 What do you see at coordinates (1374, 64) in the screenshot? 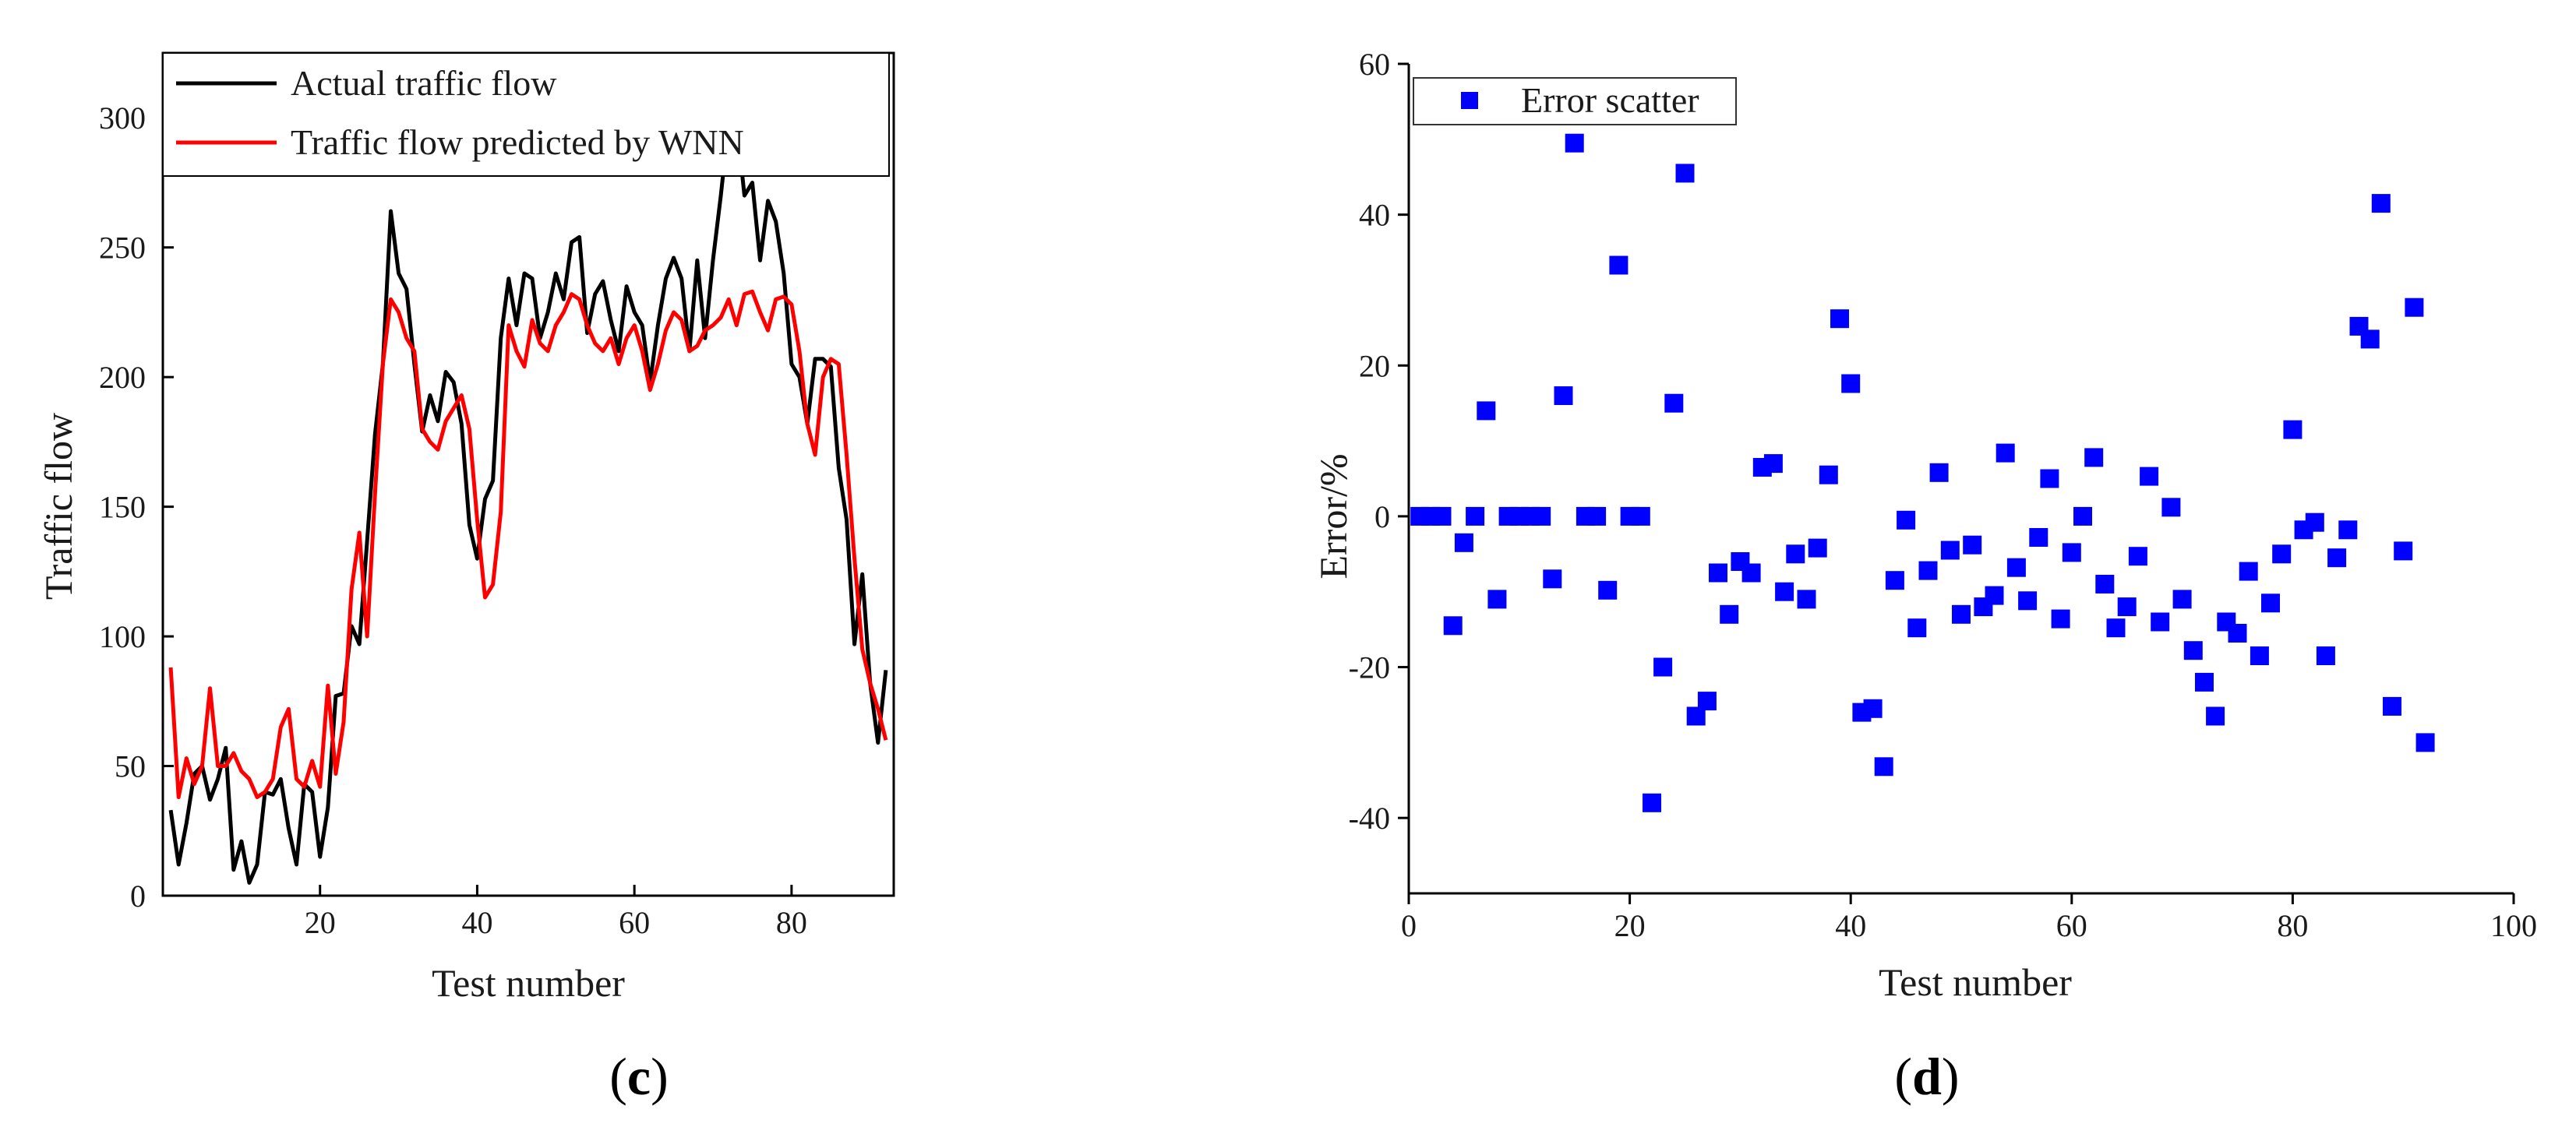
I see `chart-d-y-tick-label: 60` at bounding box center [1374, 64].